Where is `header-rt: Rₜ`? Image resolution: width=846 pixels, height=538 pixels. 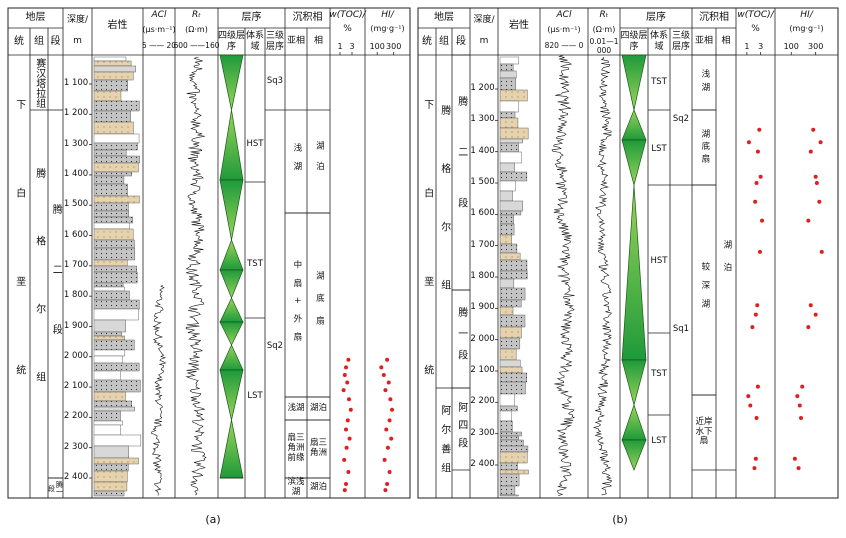 header-rt: Rₜ is located at coordinates (604, 14).